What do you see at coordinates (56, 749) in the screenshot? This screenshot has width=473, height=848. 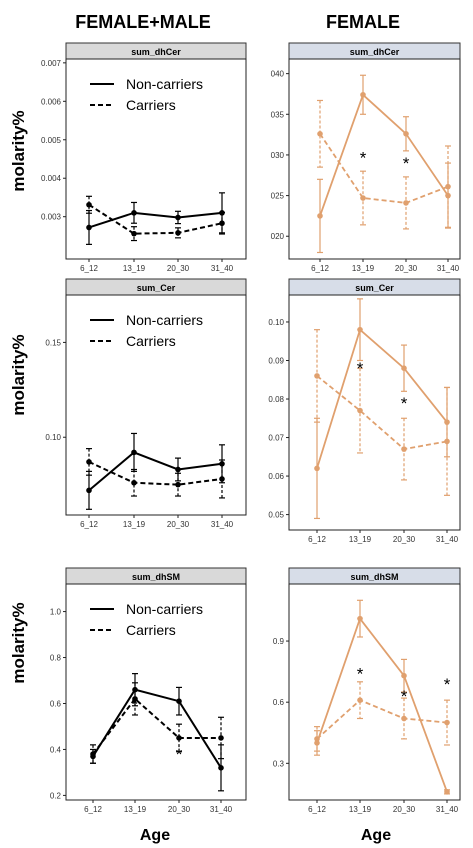 I see `ytick-label-4-1: 0.4` at bounding box center [56, 749].